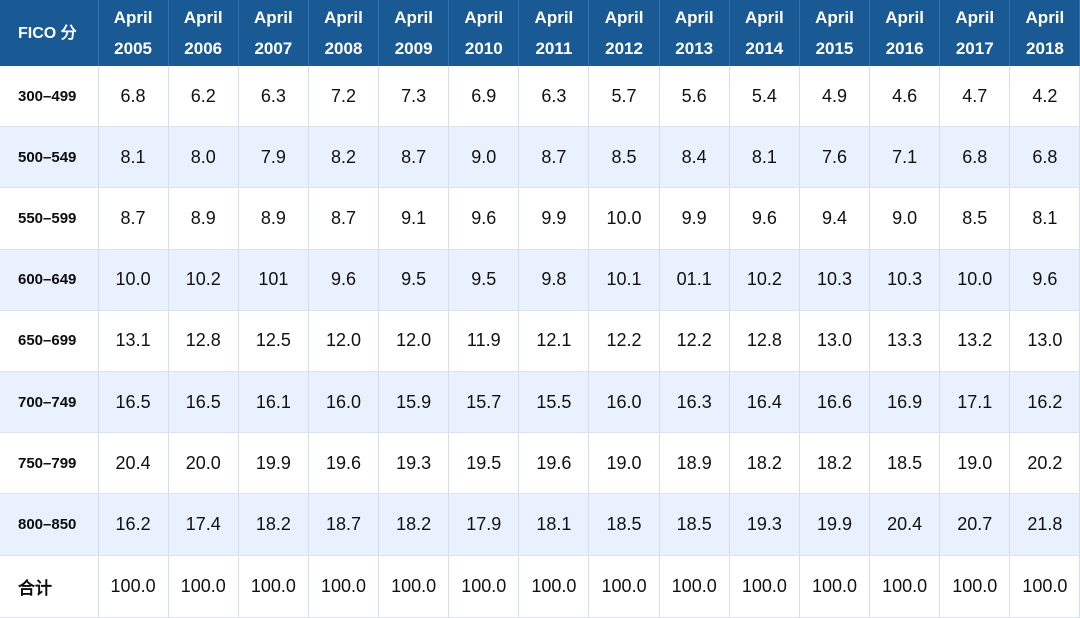 Image resolution: width=1080 pixels, height=618 pixels. Describe the element at coordinates (624, 463) in the screenshot. I see `table-cell: 19.0` at that location.